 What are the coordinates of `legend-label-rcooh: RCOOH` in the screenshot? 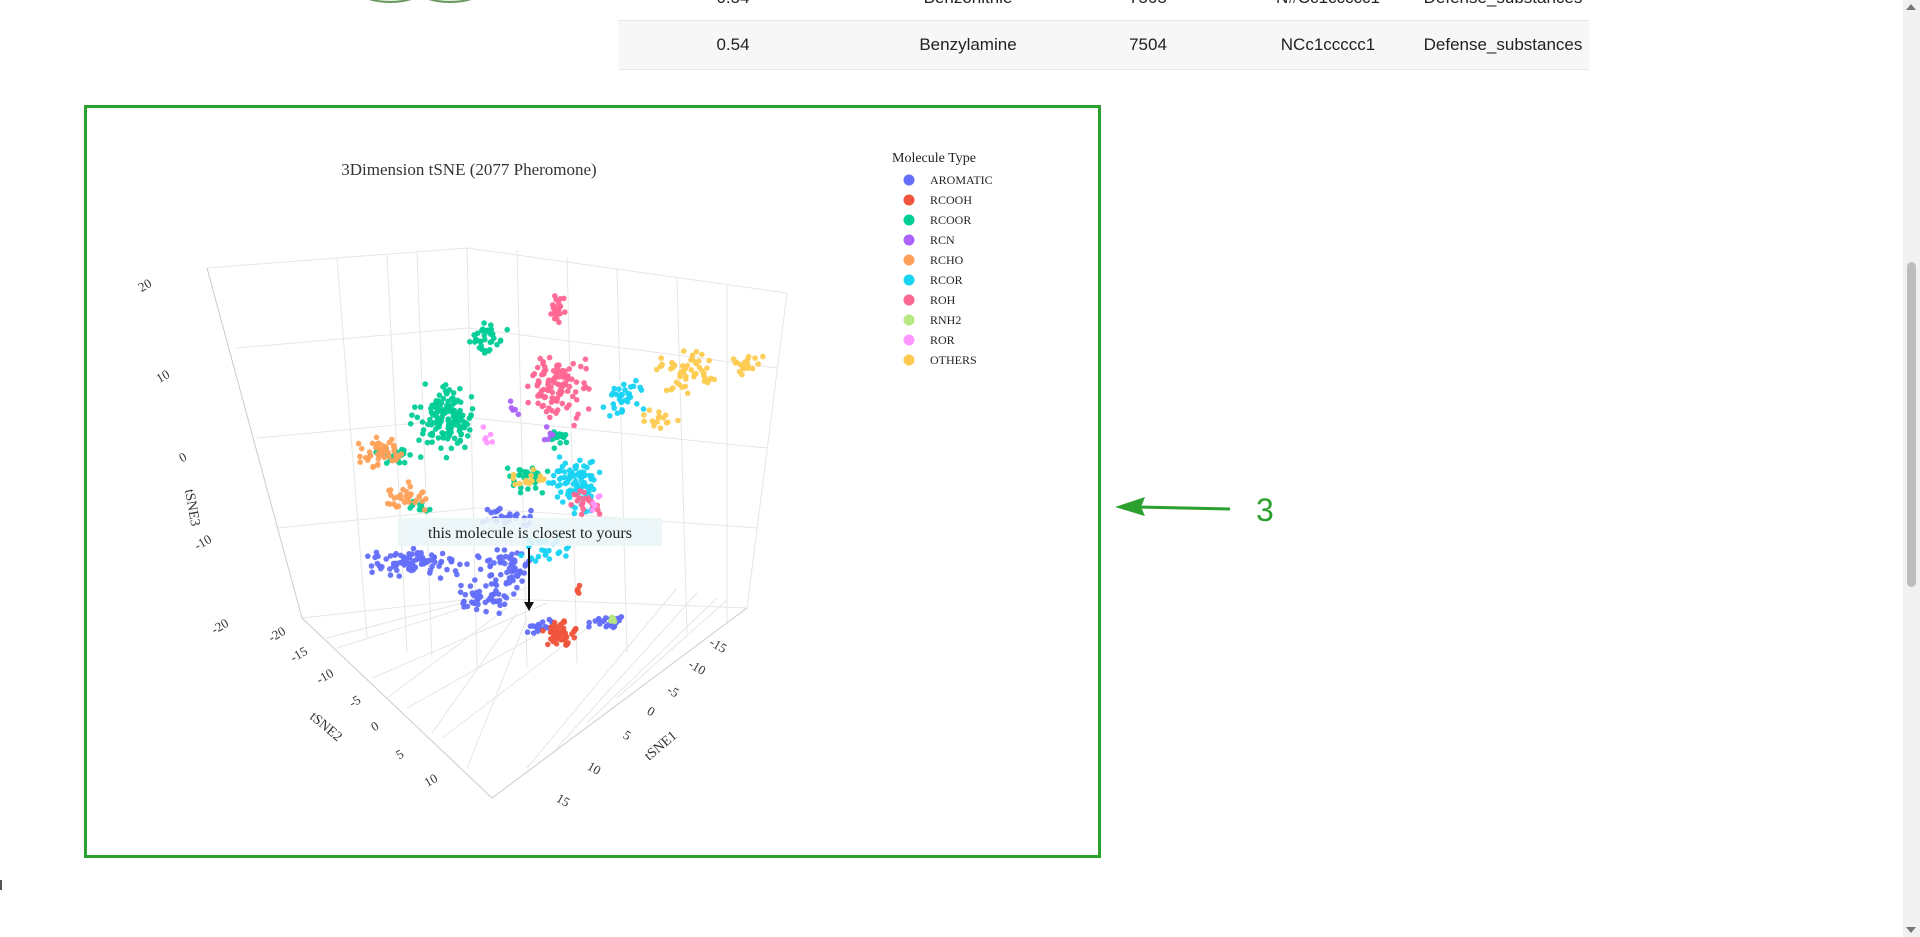 It's located at (951, 200).